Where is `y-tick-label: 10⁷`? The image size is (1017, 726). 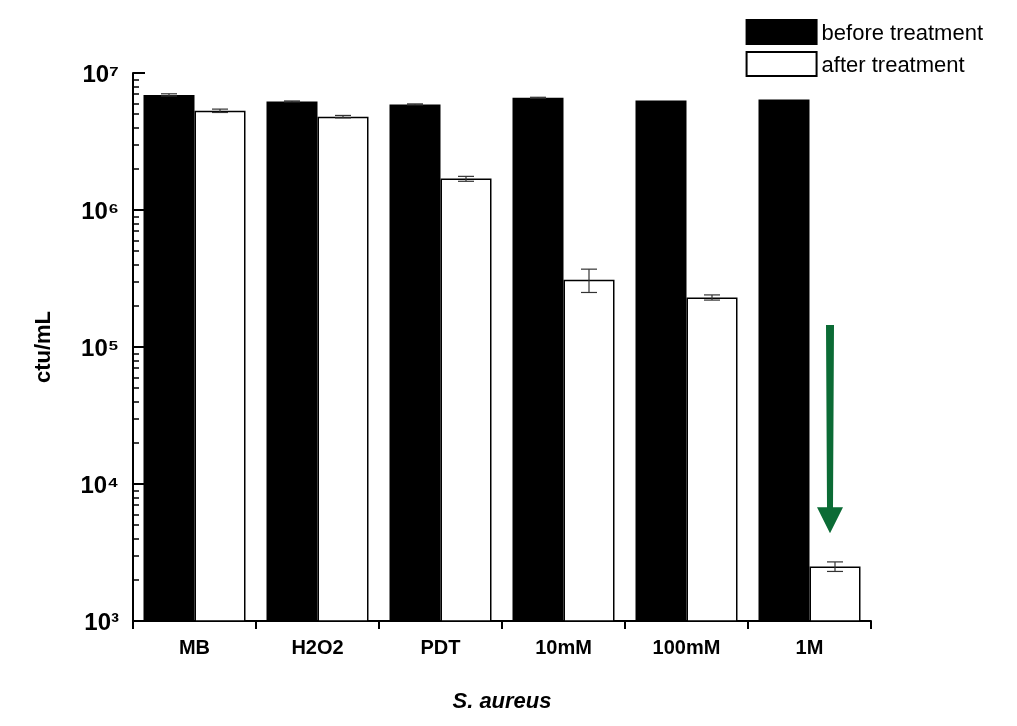
y-tick-label: 10⁷ is located at coordinates (100, 73).